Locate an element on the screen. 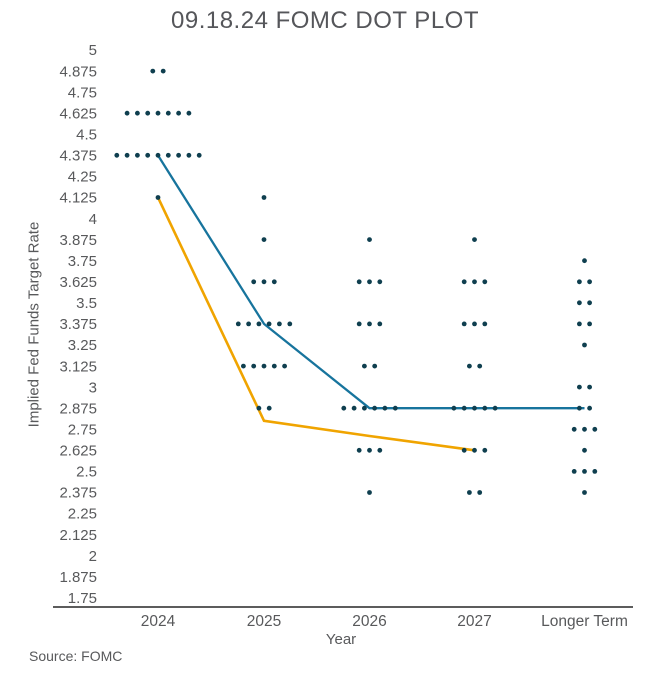 The image size is (650, 676). source-note: Source: FOMC is located at coordinates (76, 656).